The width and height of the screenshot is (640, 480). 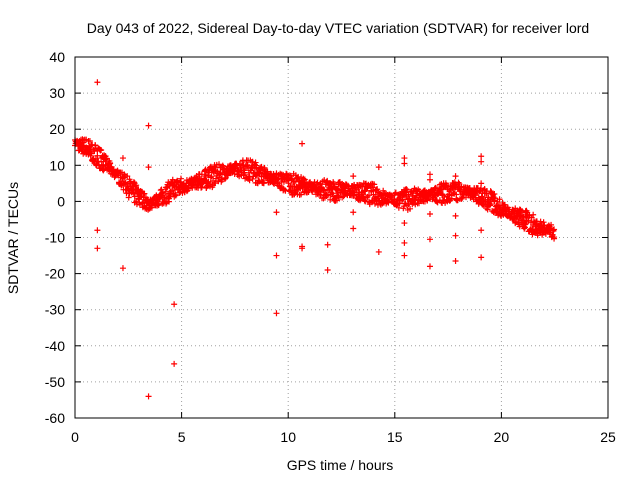 I want to click on y-tick-label: -60, so click(x=55, y=418).